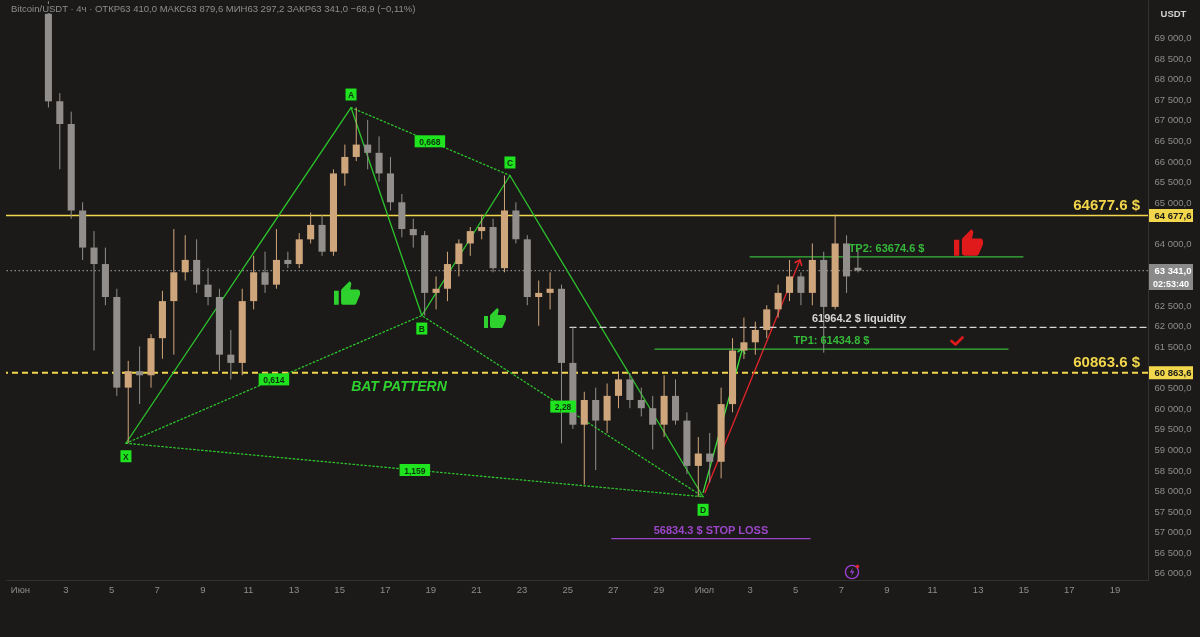 Image resolution: width=1200 pixels, height=637 pixels. Describe the element at coordinates (1173, 182) in the screenshot. I see `y-tick-label: 65 500,0` at that location.